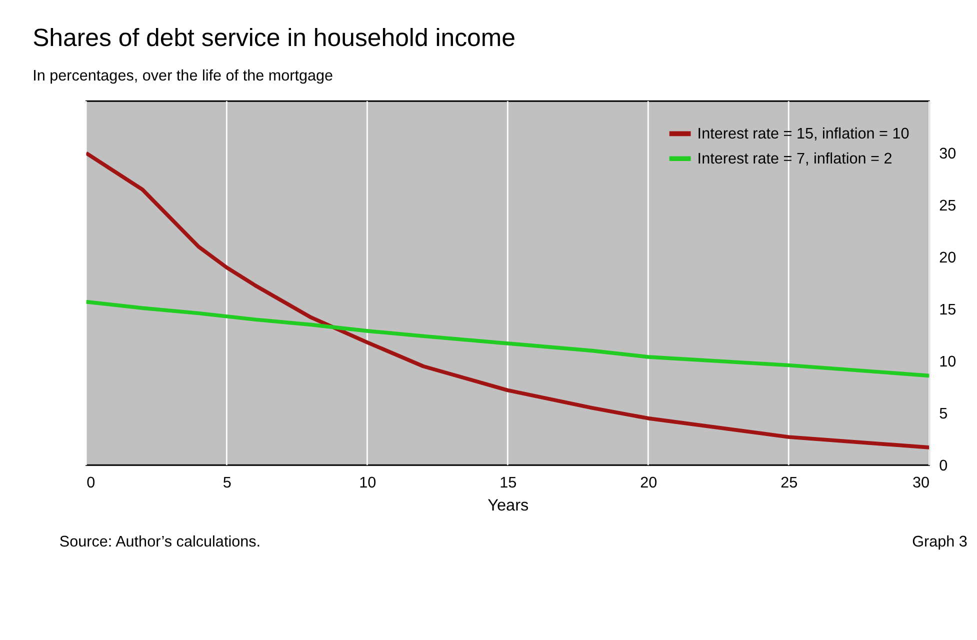 The width and height of the screenshot is (977, 640). What do you see at coordinates (947, 309) in the screenshot?
I see `y-tick-label: 15` at bounding box center [947, 309].